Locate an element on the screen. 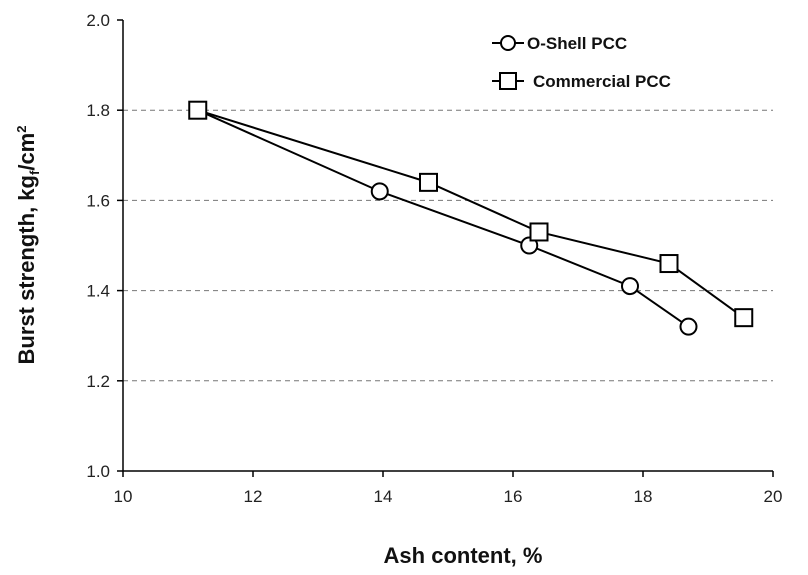 This screenshot has height=575, width=808. y-axis-title-subscript: f is located at coordinates (34, 172).